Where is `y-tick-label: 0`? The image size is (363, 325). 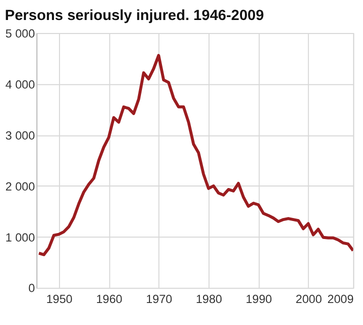
y-tick-label: 0 is located at coordinates (32, 288).